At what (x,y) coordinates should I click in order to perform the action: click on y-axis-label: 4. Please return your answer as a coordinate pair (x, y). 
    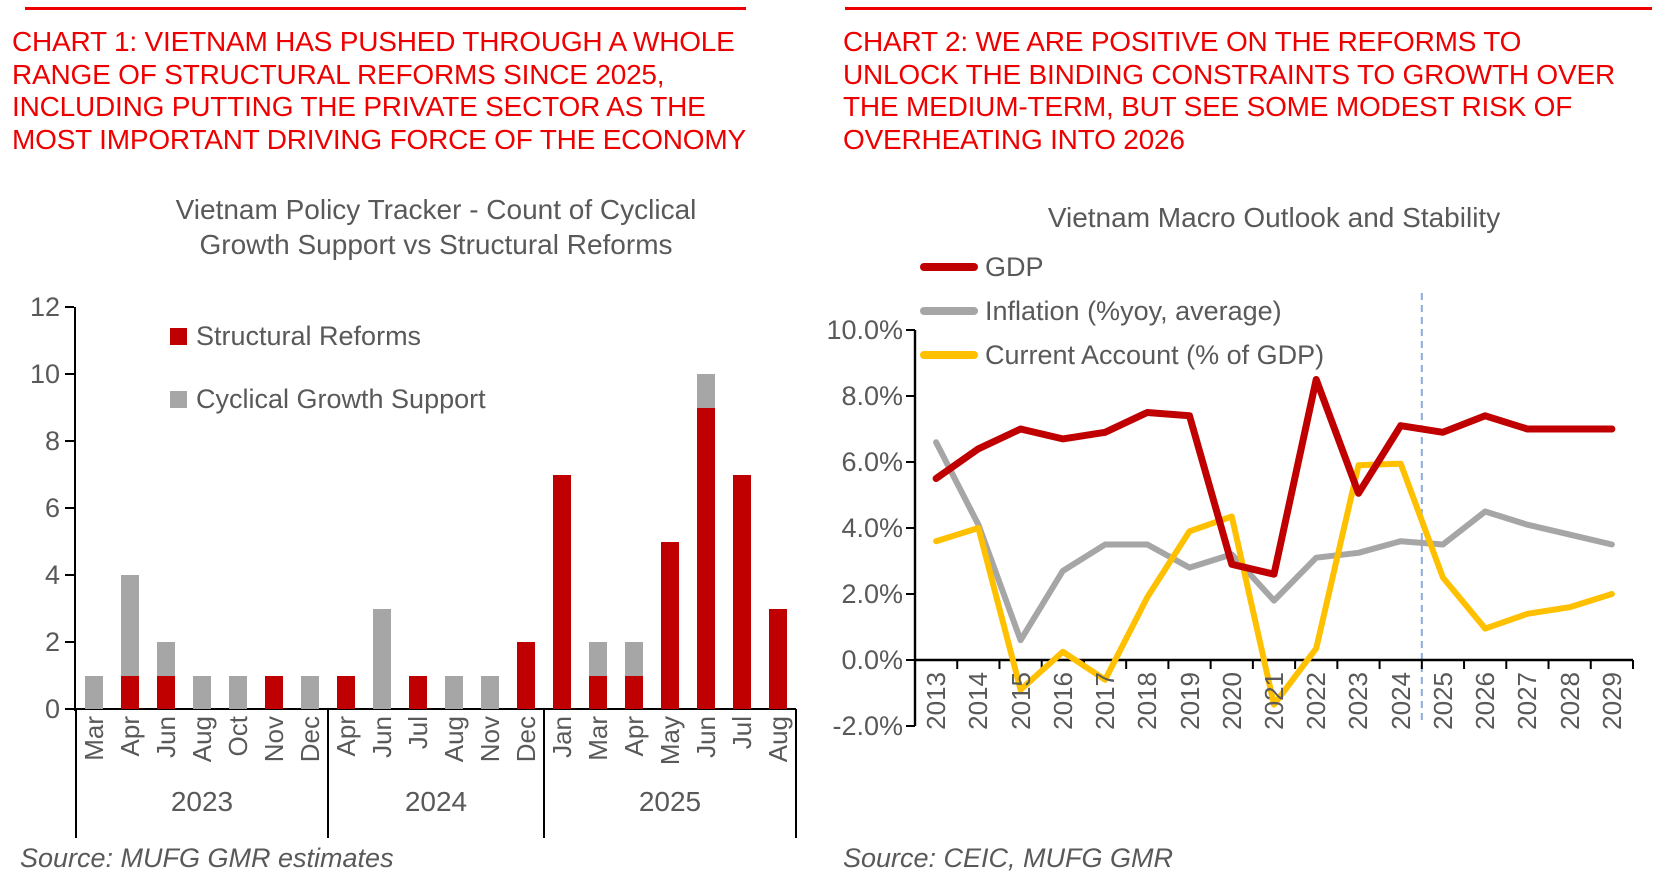
    Looking at the image, I should click on (52, 575).